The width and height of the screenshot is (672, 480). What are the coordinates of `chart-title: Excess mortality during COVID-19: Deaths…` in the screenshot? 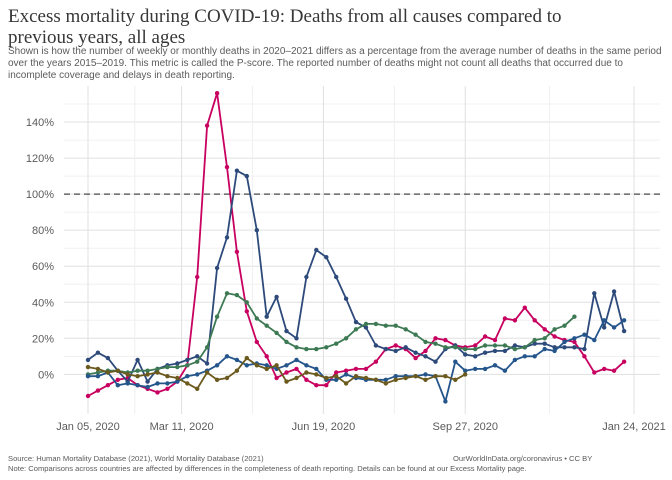 It's located at (285, 27).